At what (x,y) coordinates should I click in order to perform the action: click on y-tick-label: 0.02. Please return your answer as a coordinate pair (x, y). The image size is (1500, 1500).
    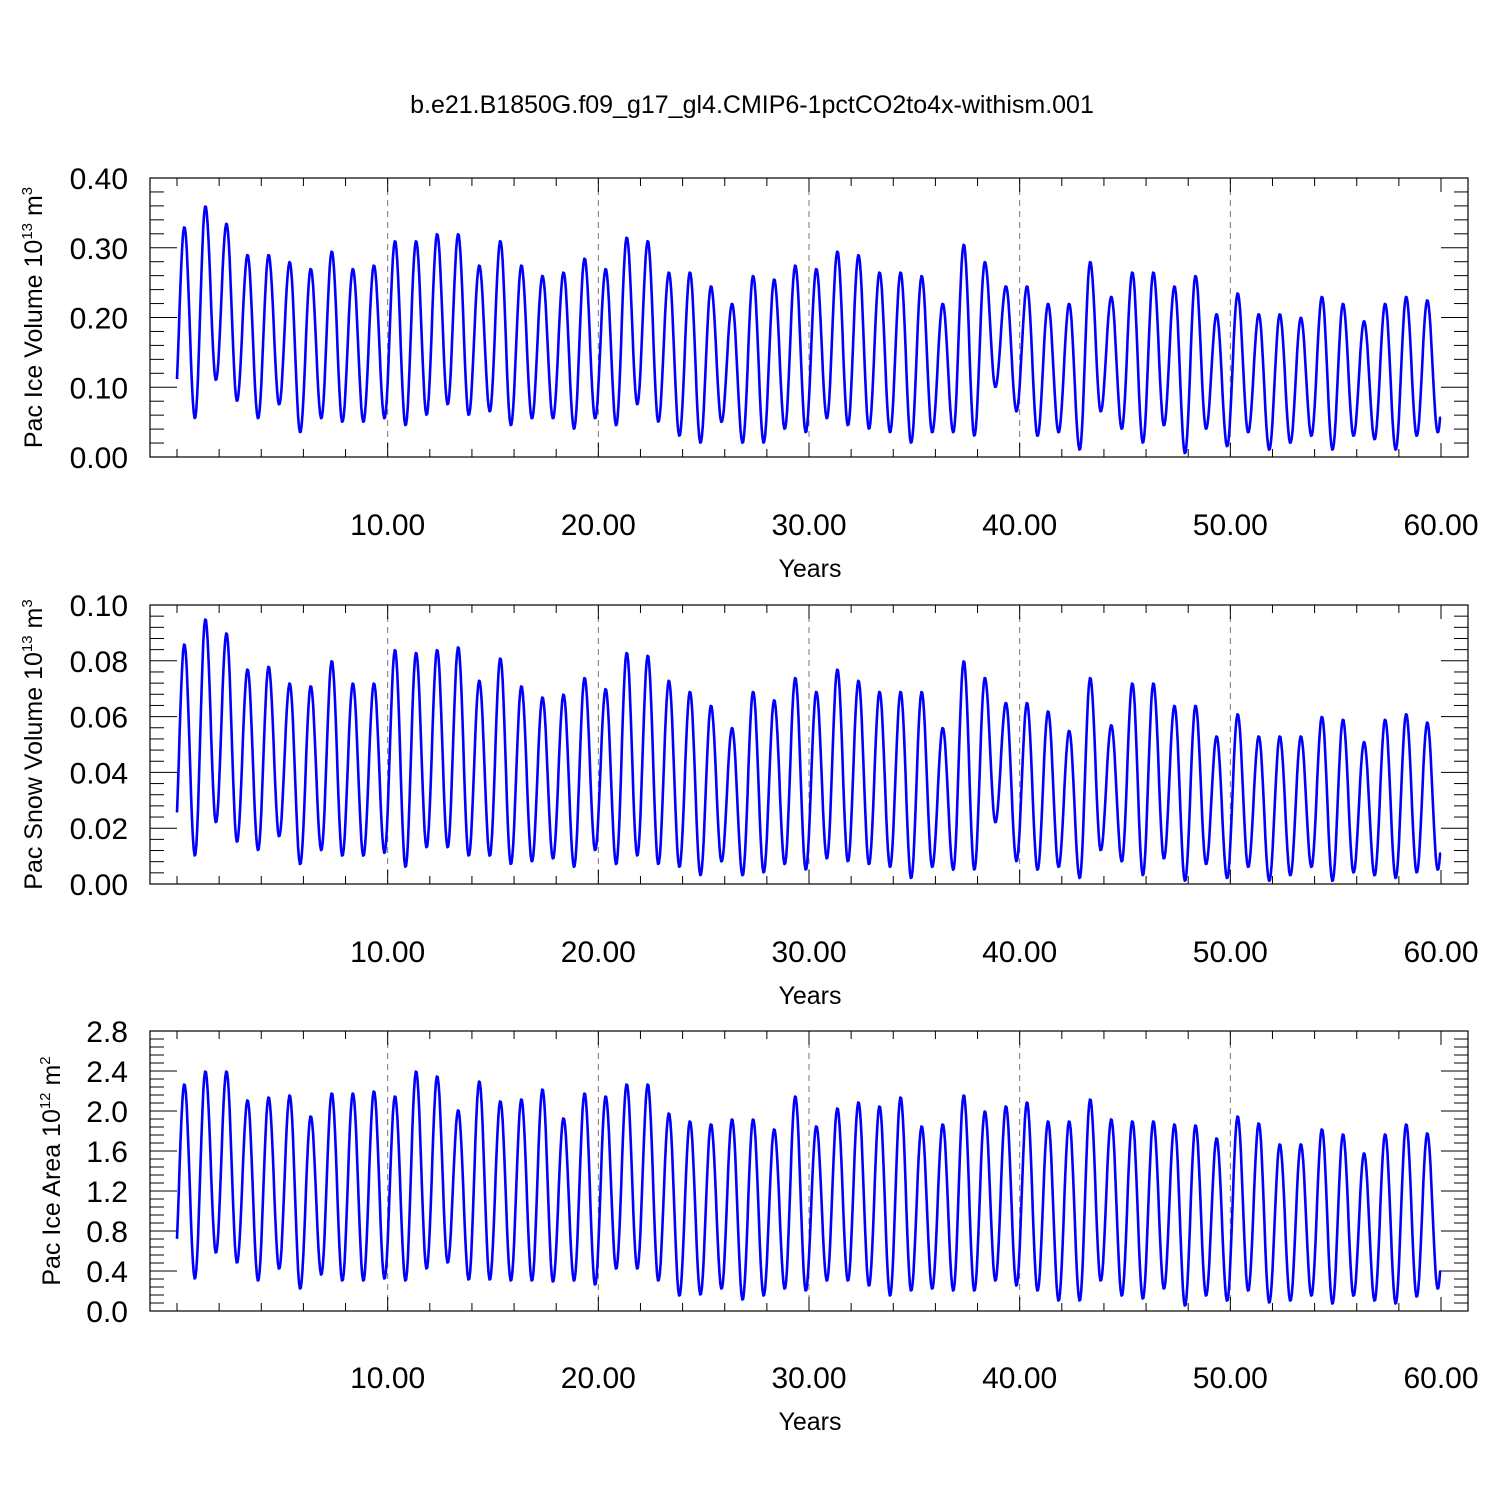
    Looking at the image, I should click on (99, 829).